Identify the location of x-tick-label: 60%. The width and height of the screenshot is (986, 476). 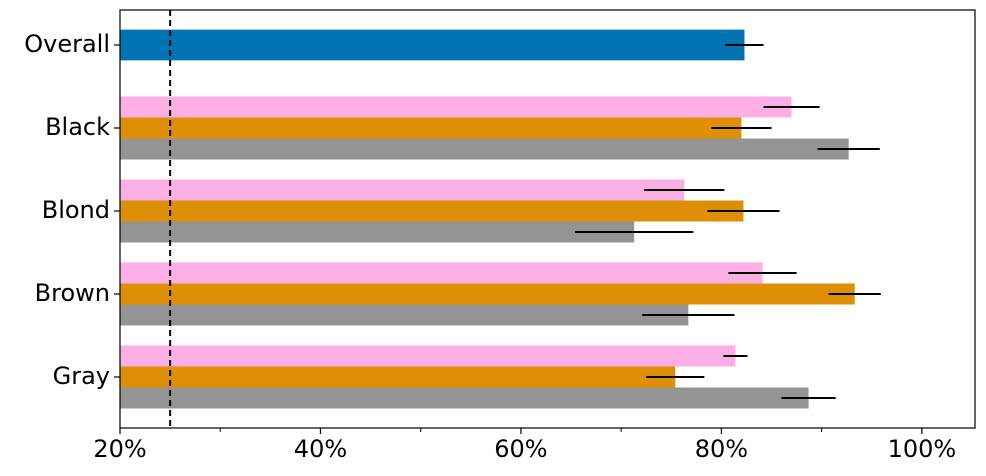
(520, 449).